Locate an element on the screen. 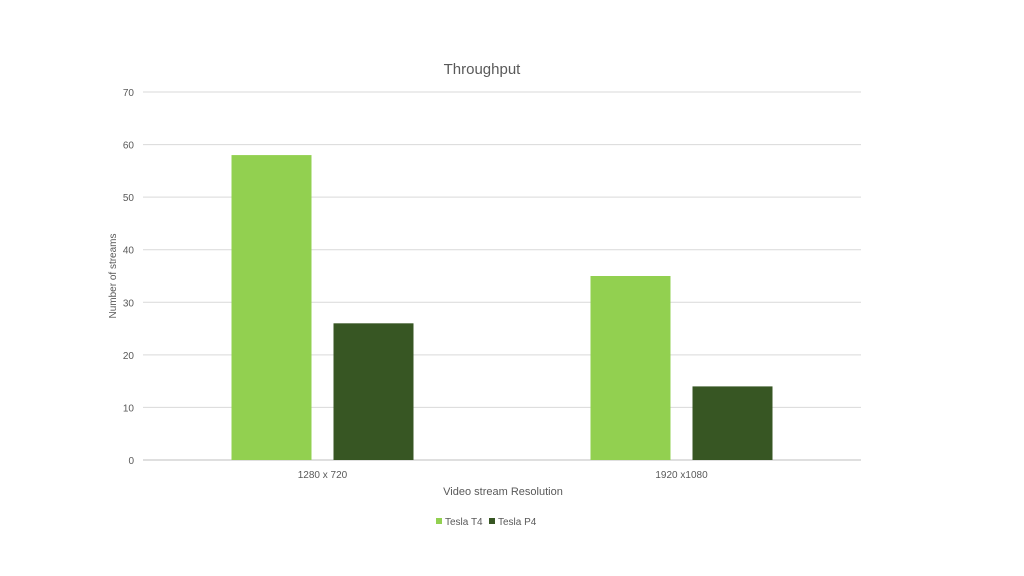 The height and width of the screenshot is (576, 1024). legend-label: Tesla P4 is located at coordinates (517, 522).